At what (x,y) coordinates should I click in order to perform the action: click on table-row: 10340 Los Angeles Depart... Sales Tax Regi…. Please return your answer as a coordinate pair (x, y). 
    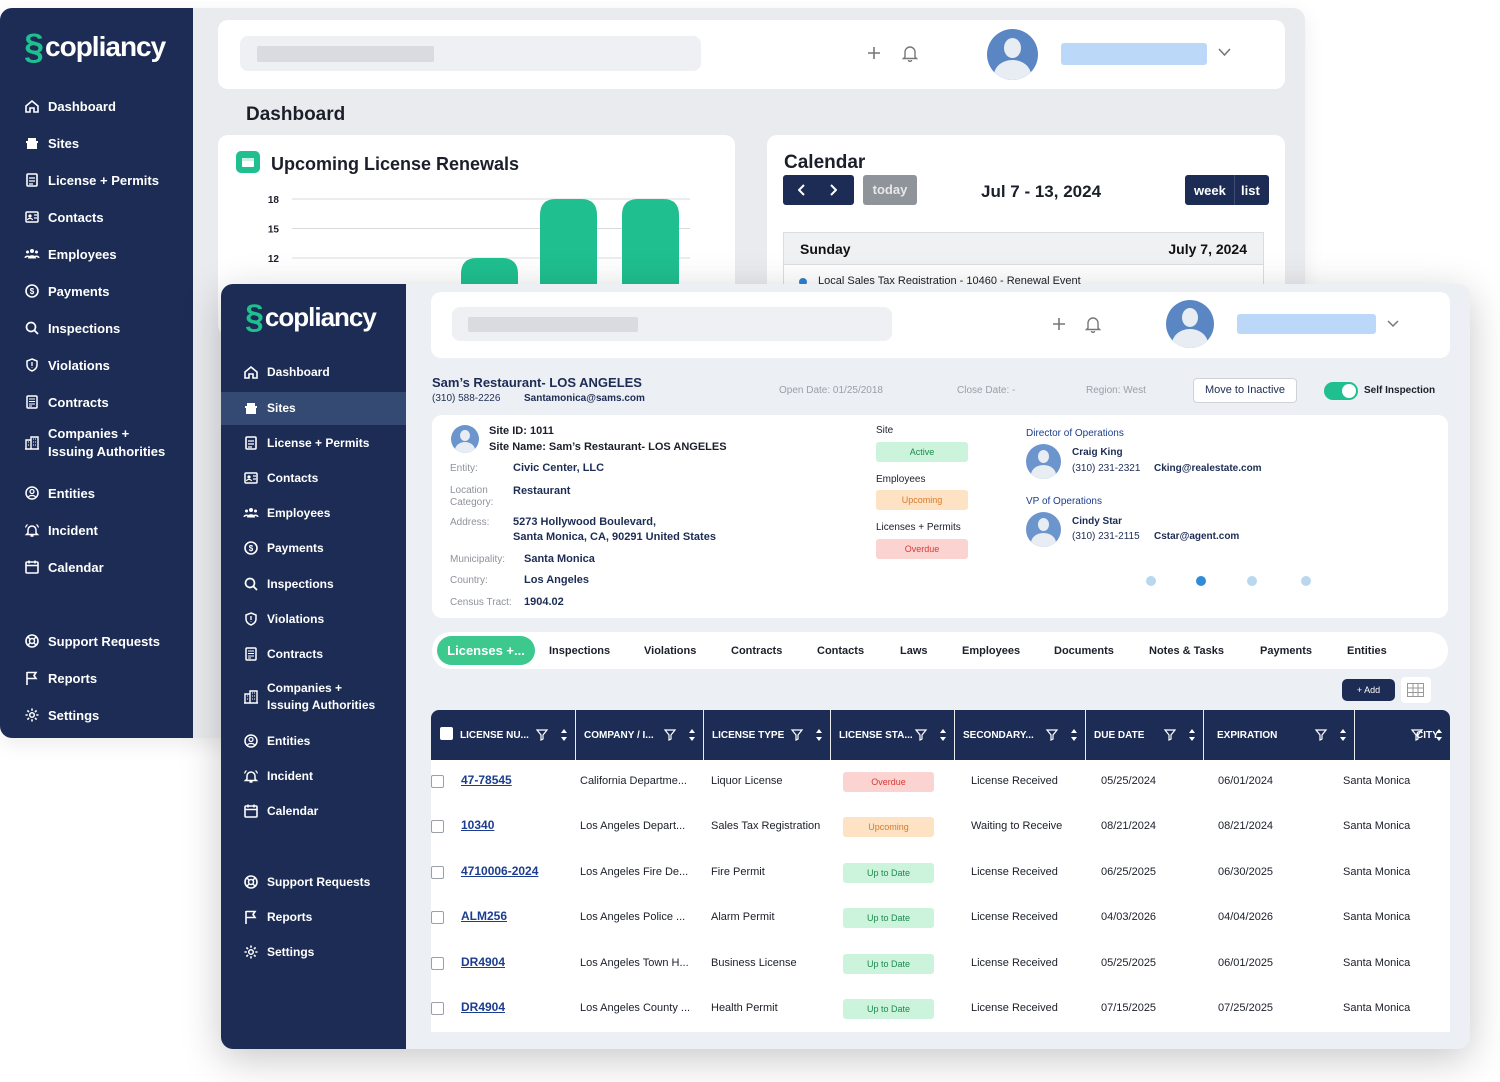
    Looking at the image, I should click on (940, 827).